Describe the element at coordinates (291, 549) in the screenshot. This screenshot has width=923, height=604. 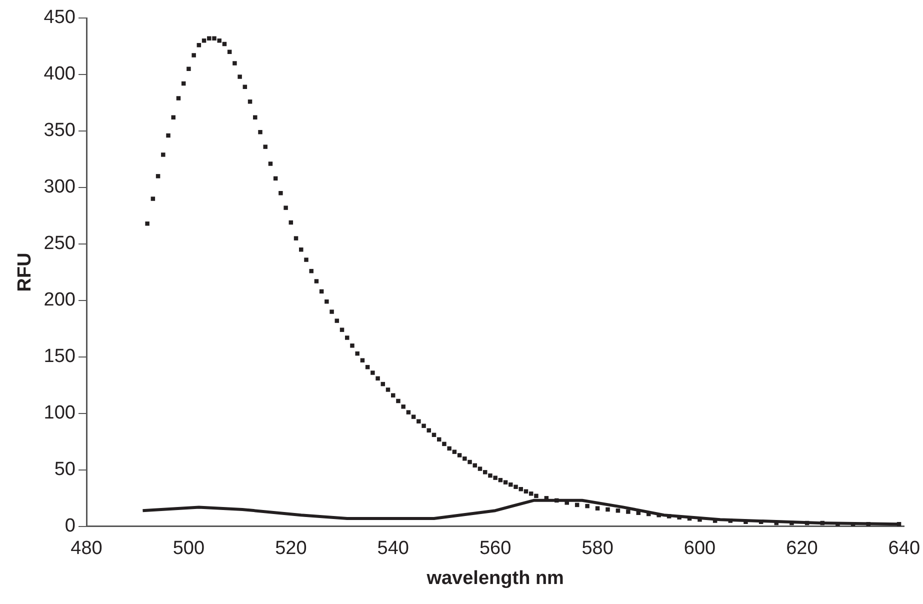
I see `x-tick-label: 520` at that location.